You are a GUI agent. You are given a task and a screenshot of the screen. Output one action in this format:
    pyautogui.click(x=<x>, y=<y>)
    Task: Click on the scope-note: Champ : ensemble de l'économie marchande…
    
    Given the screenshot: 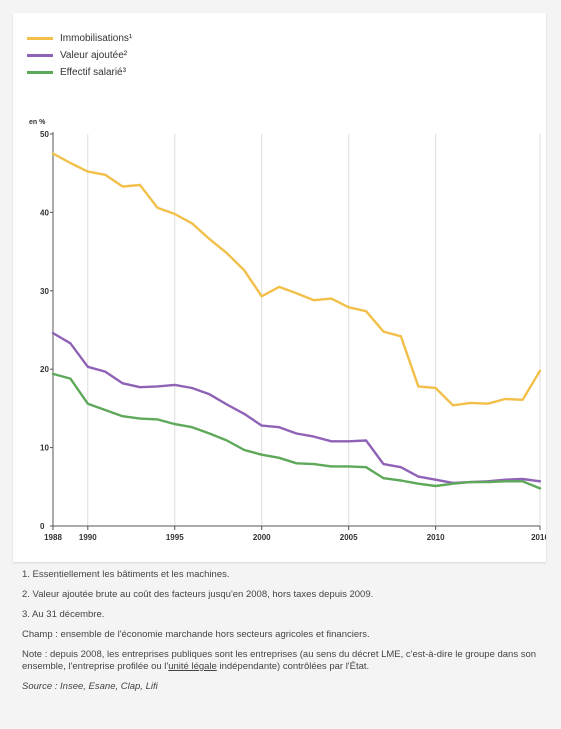 What is the action you would take?
    pyautogui.click(x=196, y=634)
    